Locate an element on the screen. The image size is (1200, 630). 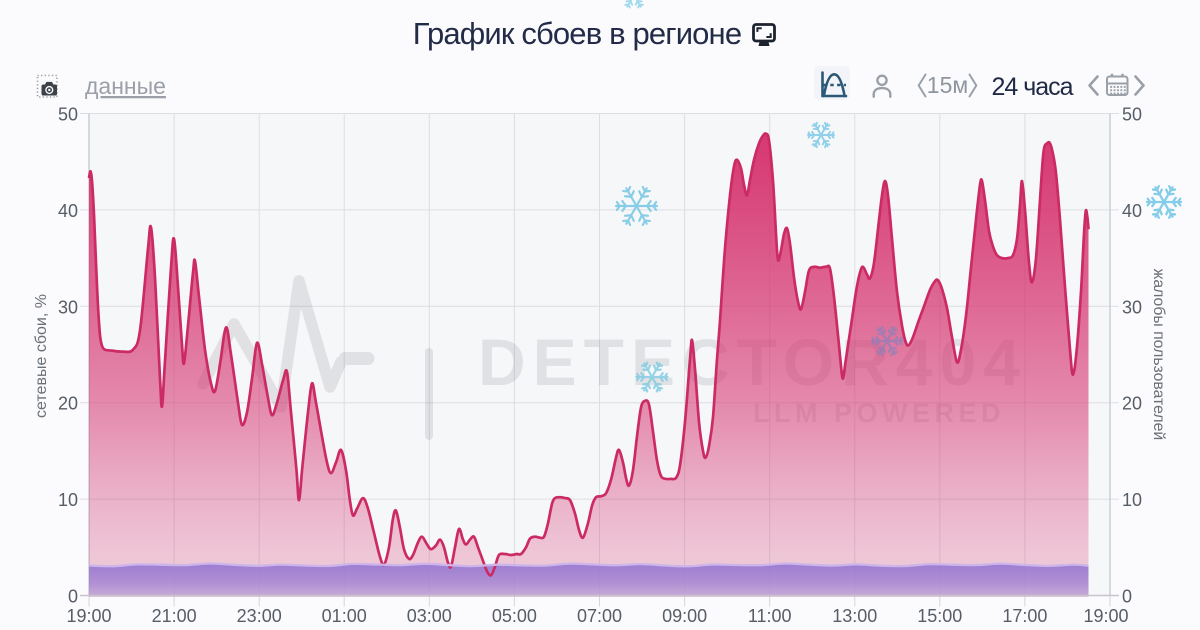
svg-text: 07:00 is located at coordinates (599, 616).